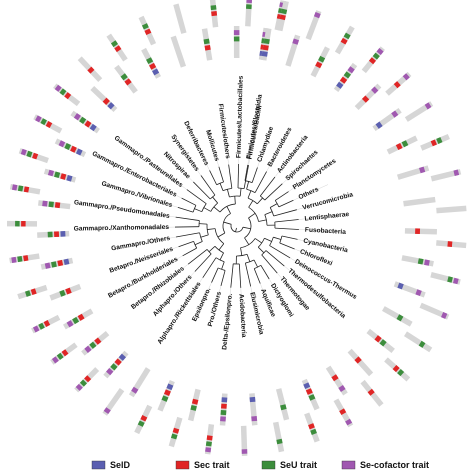  What do you see at coordinates (260, 465) in the screenshot?
I see `legend: SelD Sec trait SeU trait Se-cofactor trait` at bounding box center [260, 465].